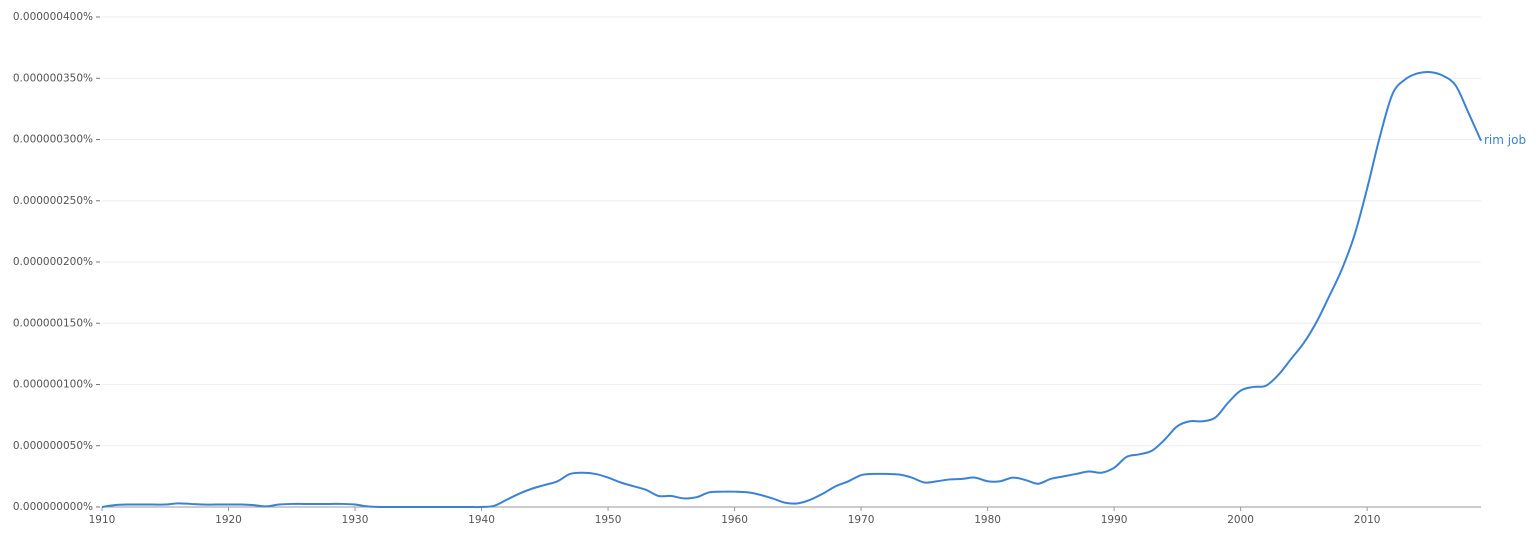 The width and height of the screenshot is (1536, 534). What do you see at coordinates (53, 140) in the screenshot?
I see `y-tick-label: 0.000000300%` at bounding box center [53, 140].